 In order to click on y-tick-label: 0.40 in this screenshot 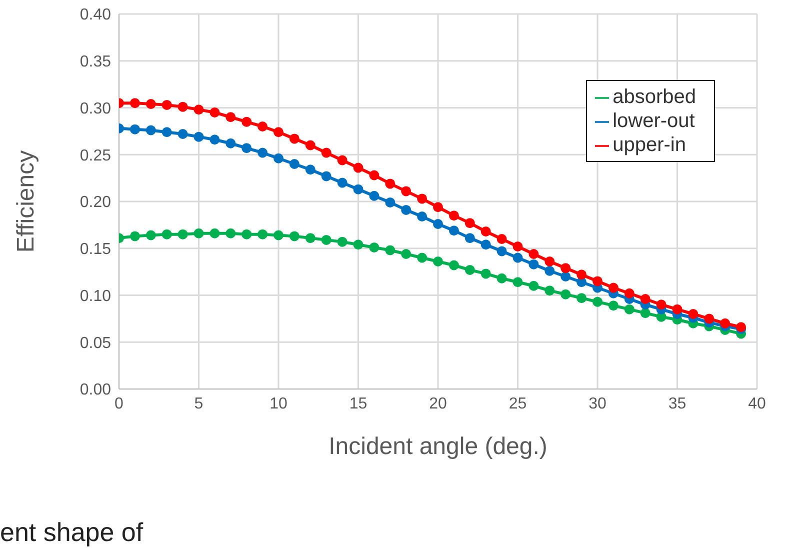, I will do `click(96, 15)`.